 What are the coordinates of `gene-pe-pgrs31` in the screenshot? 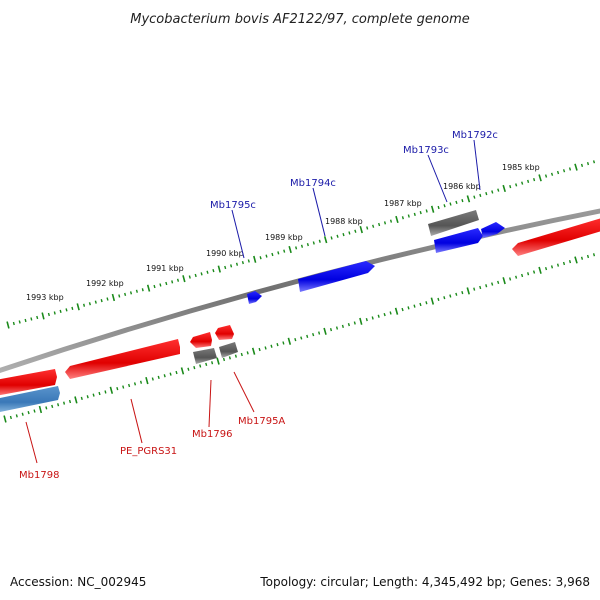 It's located at (122, 359).